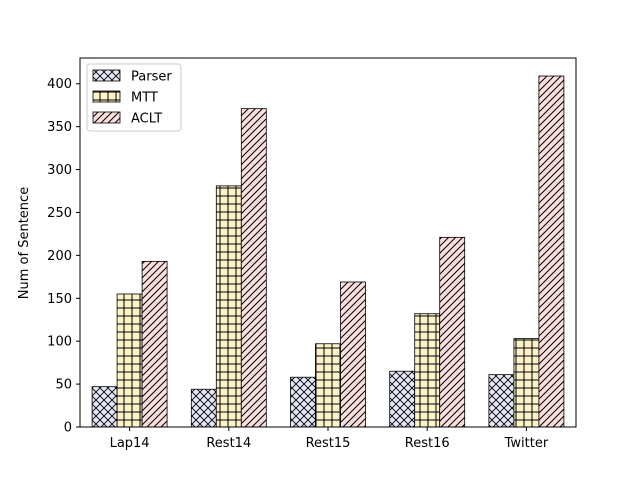 The image size is (640, 480). Describe the element at coordinates (501, 401) in the screenshot. I see `bar-parser-twitter` at that location.